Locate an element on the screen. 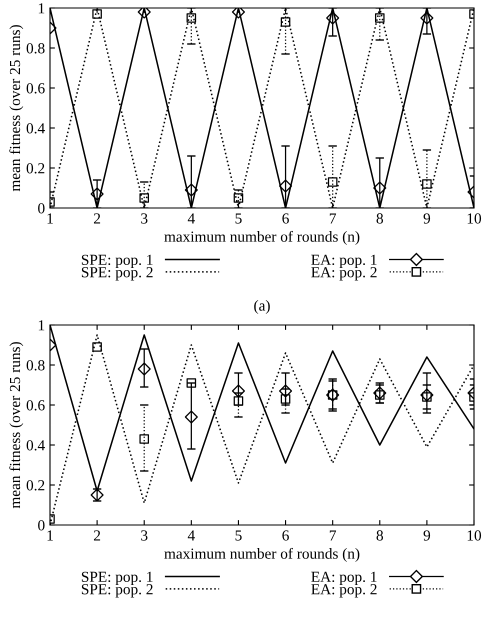 This screenshot has width=484, height=618. text: (a) is located at coordinates (262, 307).